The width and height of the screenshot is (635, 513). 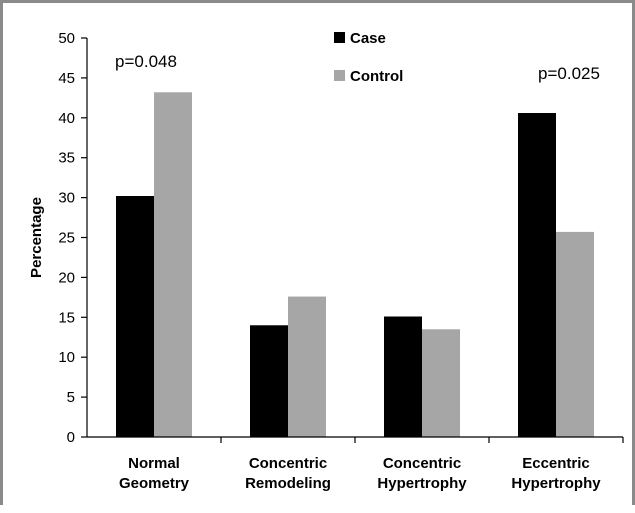 I want to click on x-category-label: Geometry, so click(x=154, y=483).